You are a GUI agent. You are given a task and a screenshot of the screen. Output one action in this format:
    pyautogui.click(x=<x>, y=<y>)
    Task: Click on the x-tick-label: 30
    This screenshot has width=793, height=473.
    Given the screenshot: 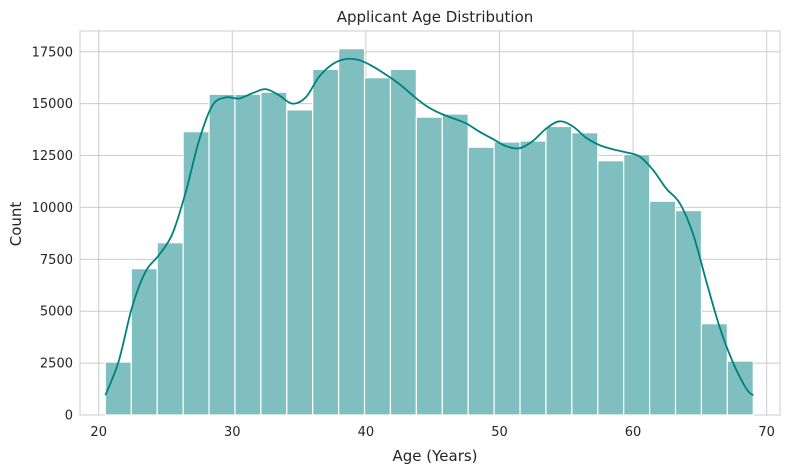 What is the action you would take?
    pyautogui.click(x=232, y=432)
    